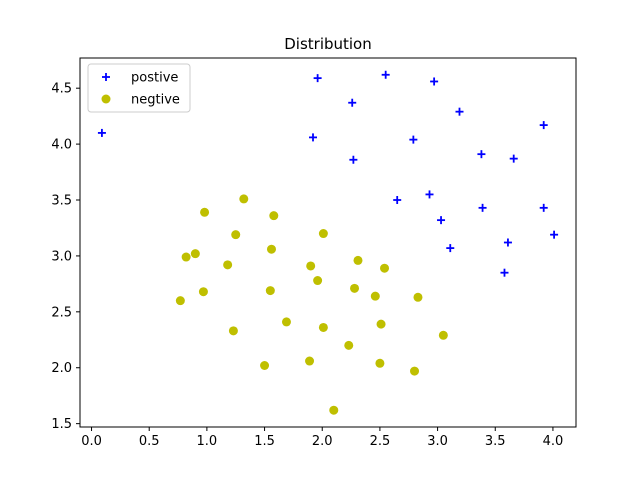  What do you see at coordinates (61, 368) in the screenshot?
I see `y-tick-label: 2.0` at bounding box center [61, 368].